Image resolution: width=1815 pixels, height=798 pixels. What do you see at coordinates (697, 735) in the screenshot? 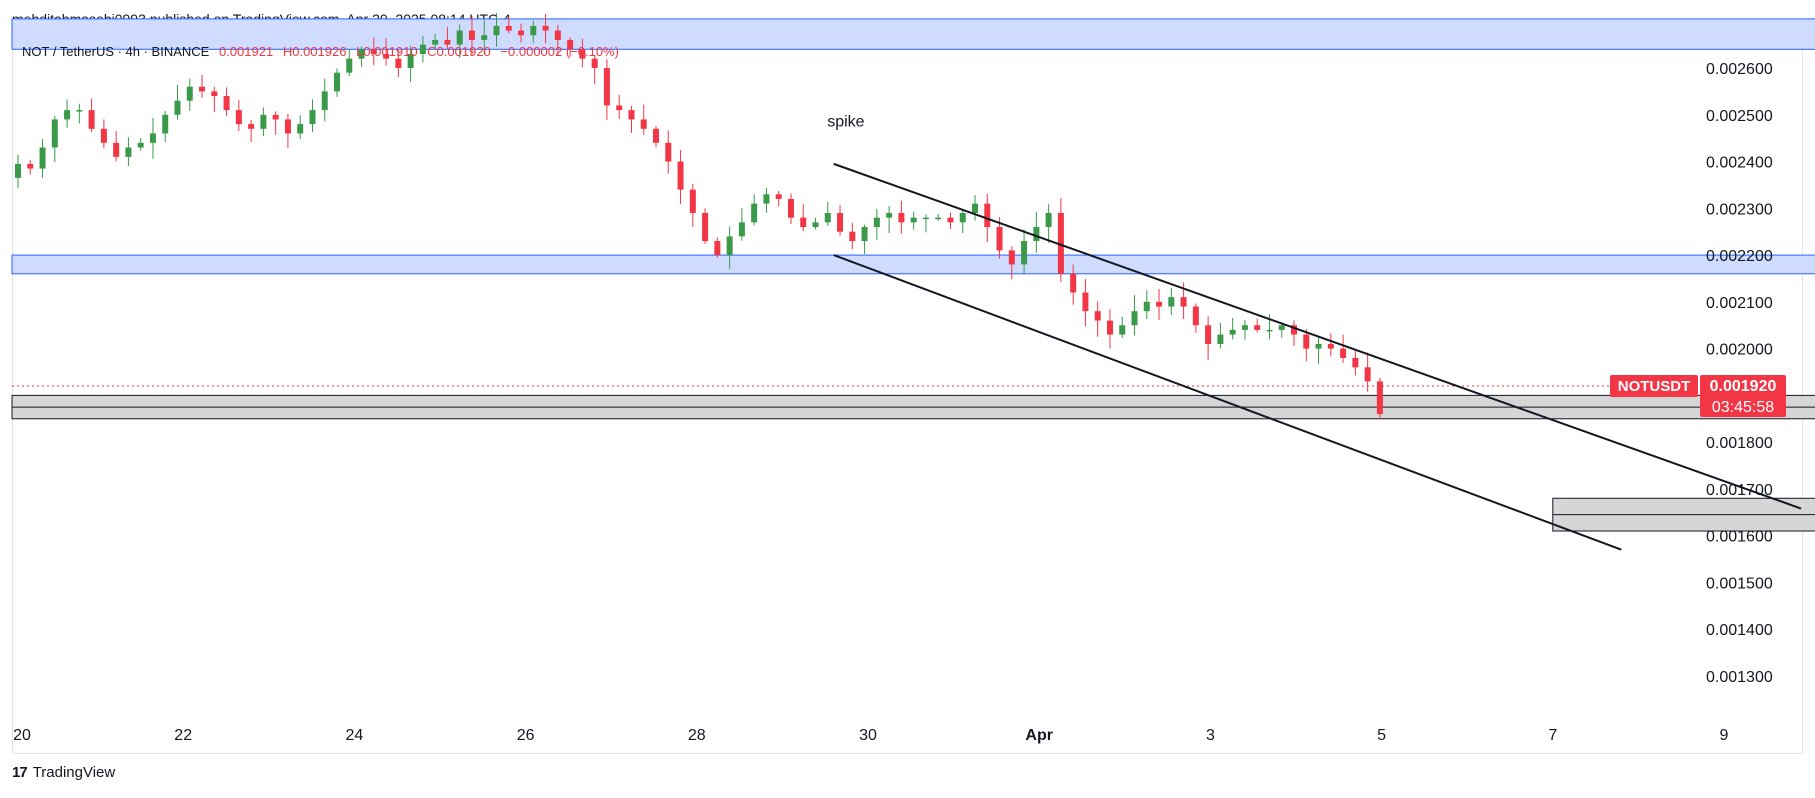
I see `x-tick-label: 28` at bounding box center [697, 735].